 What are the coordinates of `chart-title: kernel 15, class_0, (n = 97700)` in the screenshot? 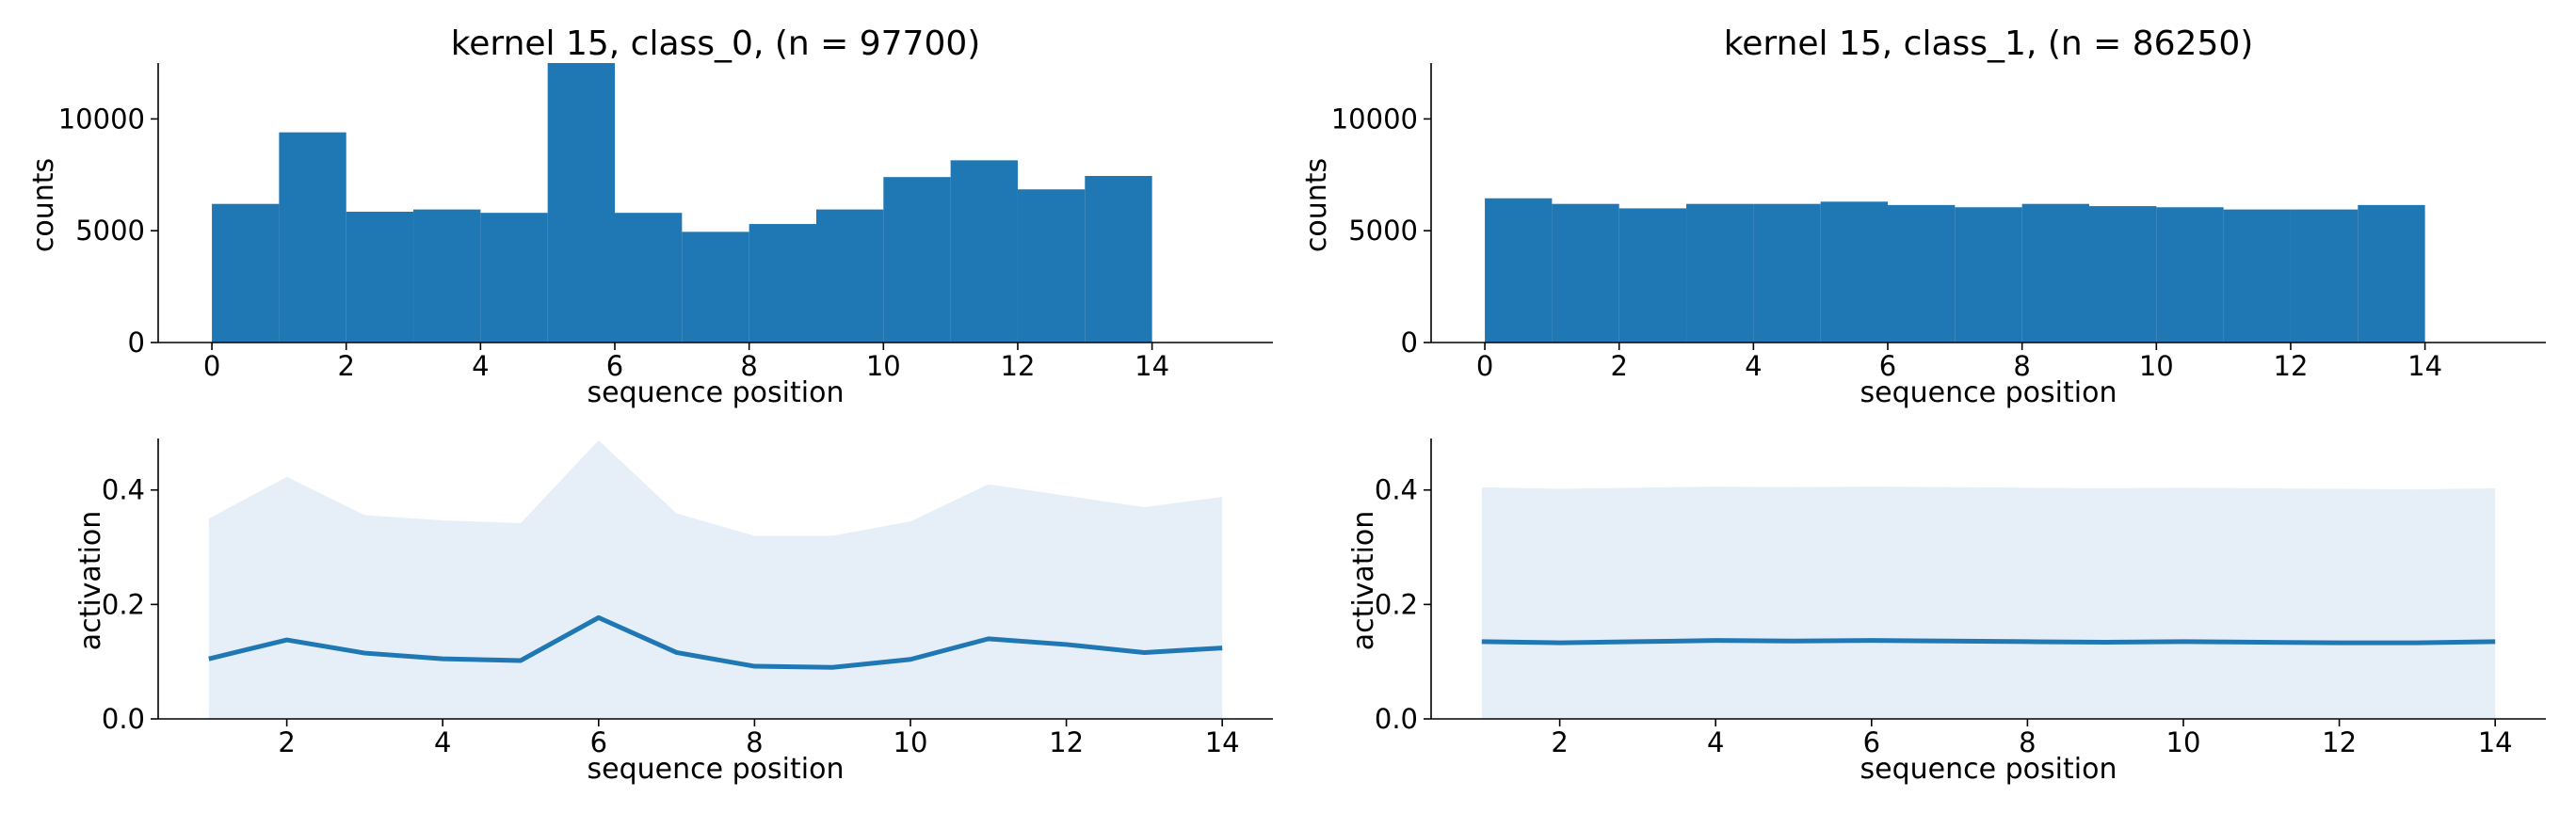 It's located at (716, 43).